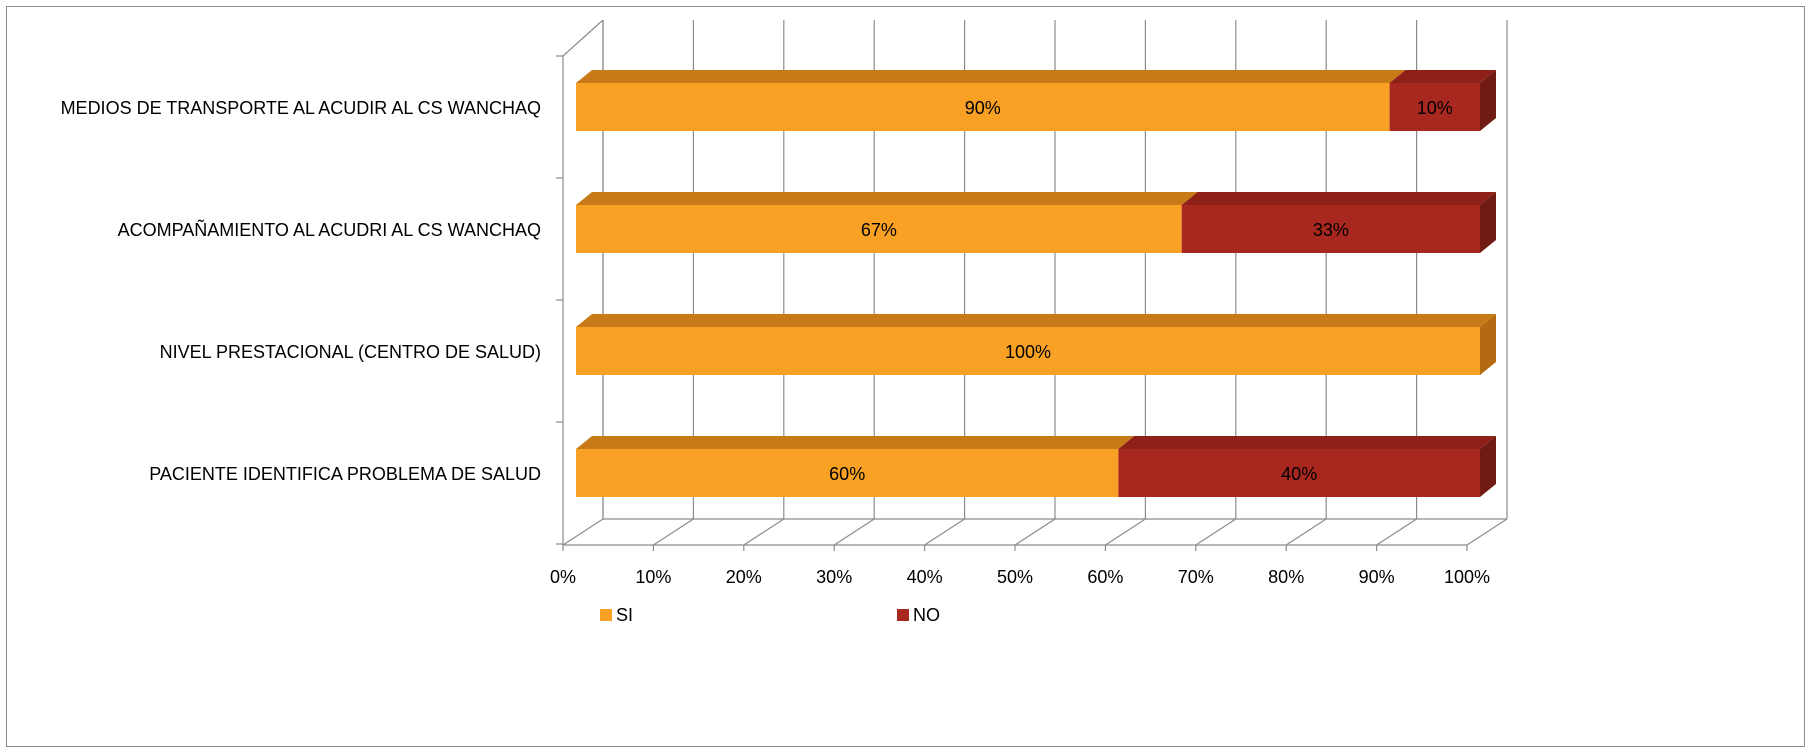 This screenshot has height=753, width=1811. I want to click on category-label: PACIENTE IDENTIFICA PROBLEMA DE SALUD, so click(345, 474).